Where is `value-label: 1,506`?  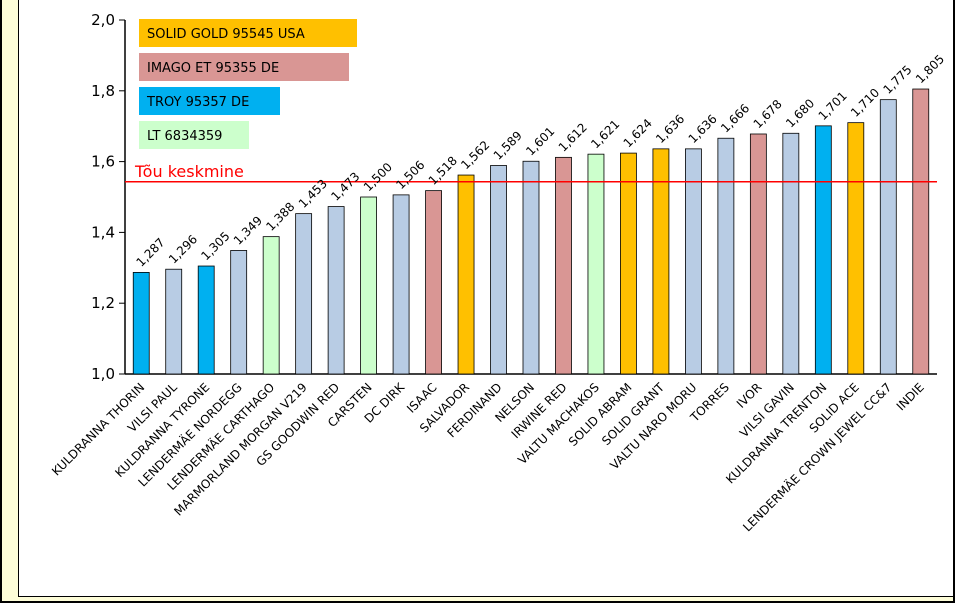
value-label: 1,506 is located at coordinates (410, 175).